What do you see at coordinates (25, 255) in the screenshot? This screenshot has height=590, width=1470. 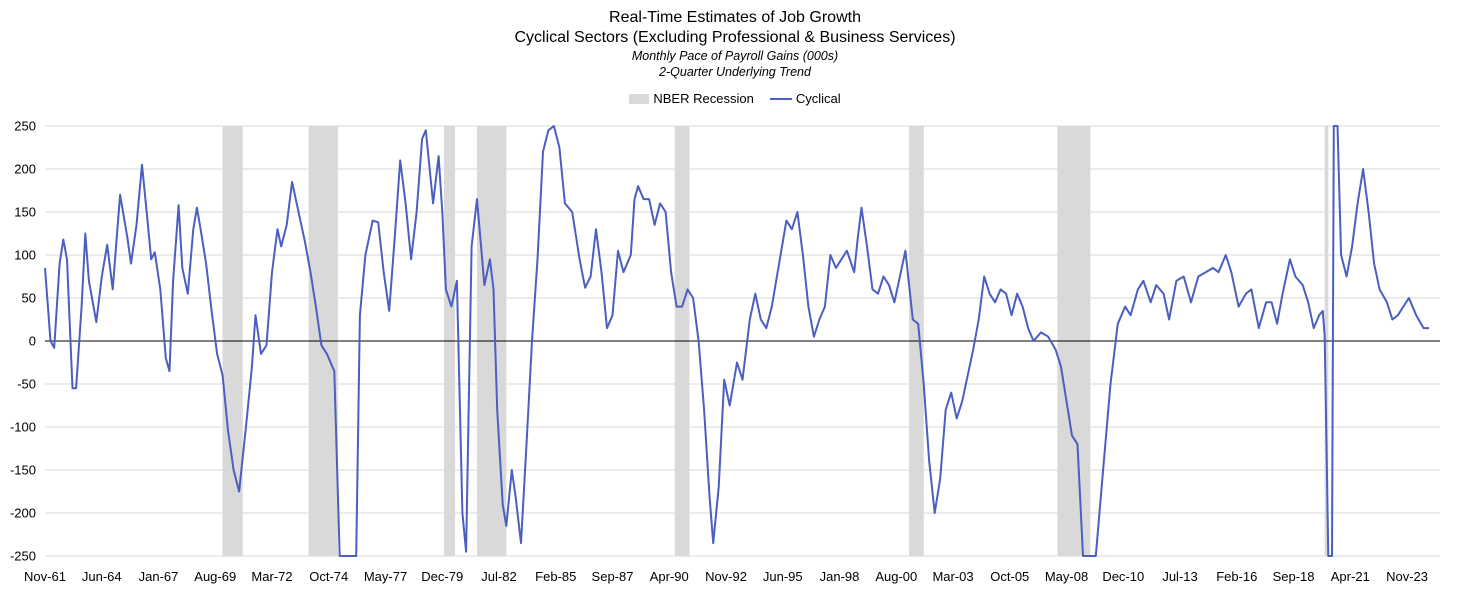 I see `y-tick-label: 100` at bounding box center [25, 255].